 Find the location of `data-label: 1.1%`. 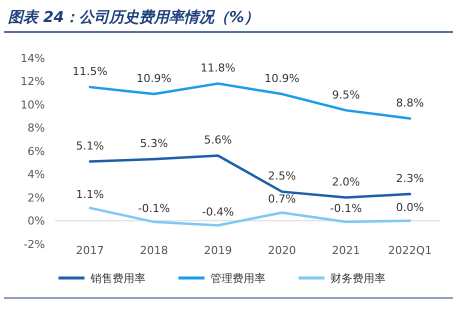

data-label: 1.1% is located at coordinates (90, 194).